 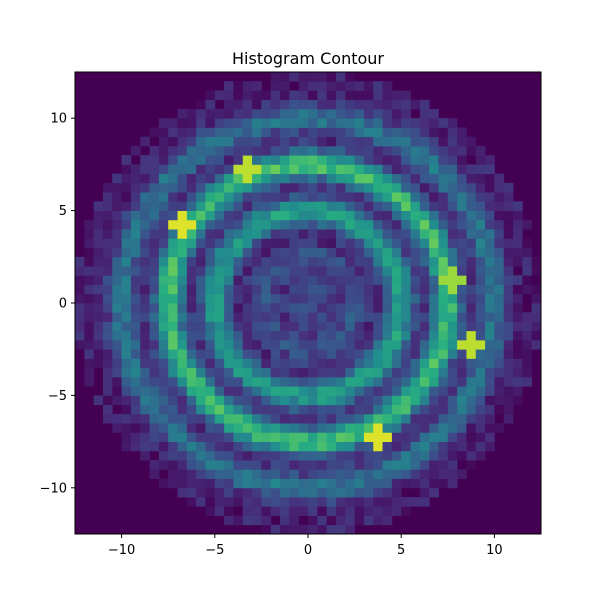 What do you see at coordinates (63, 304) in the screenshot?
I see `y-tick-label: 0` at bounding box center [63, 304].